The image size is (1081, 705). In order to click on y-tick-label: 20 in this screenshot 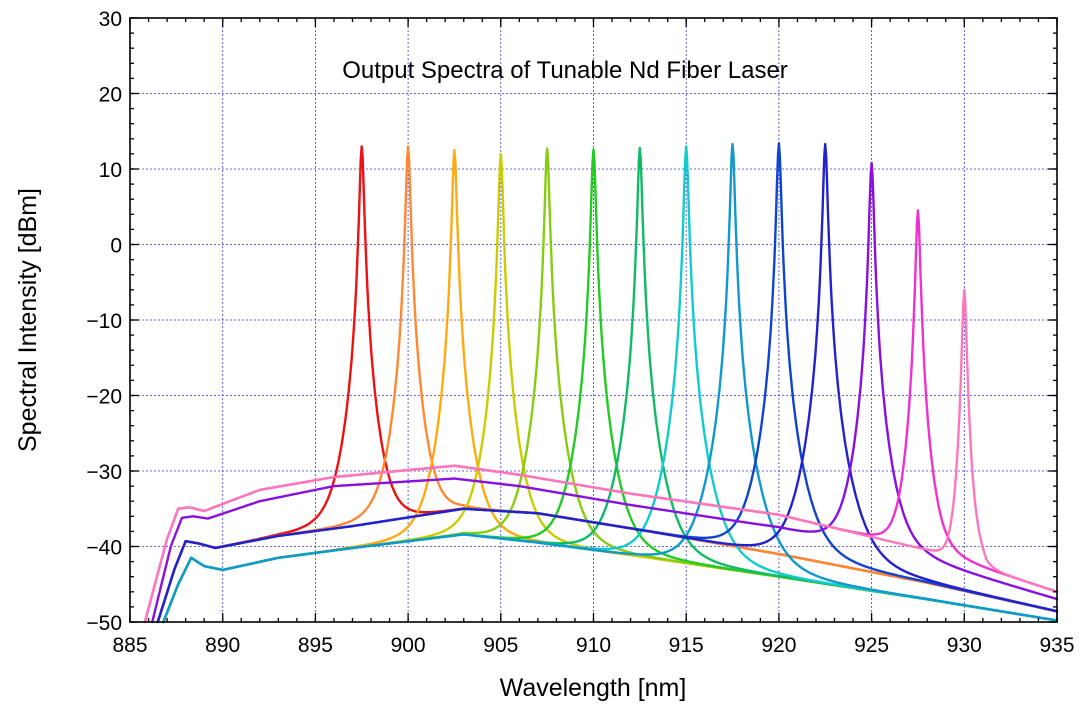, I will do `click(110, 95)`.